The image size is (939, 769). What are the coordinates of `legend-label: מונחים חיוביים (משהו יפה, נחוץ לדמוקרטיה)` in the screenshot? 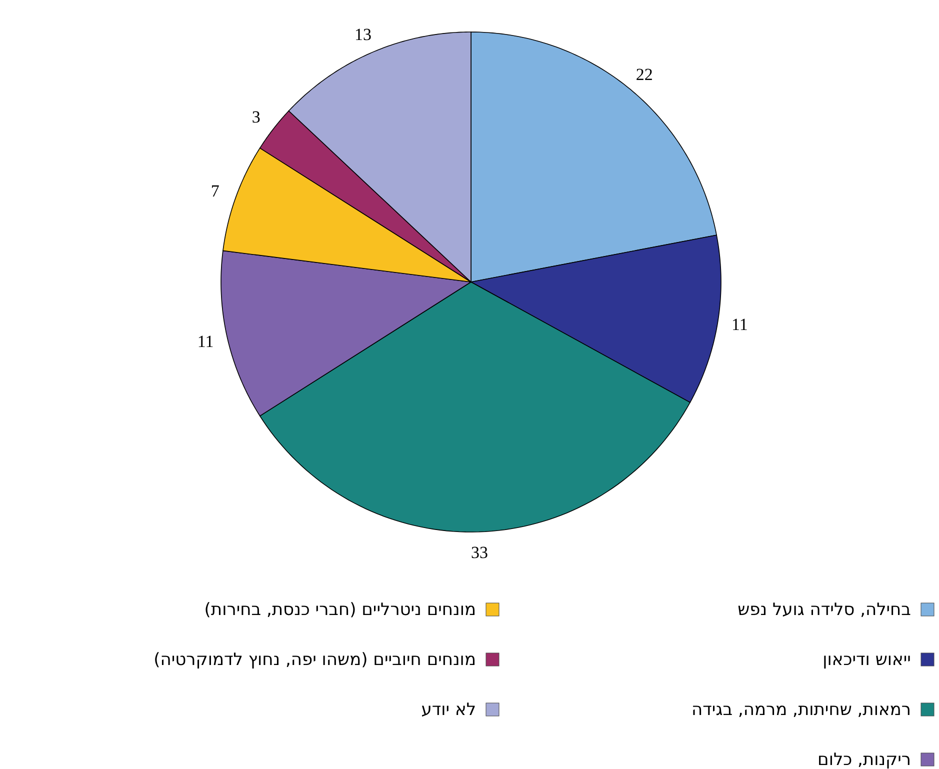 It's located at (315, 660).